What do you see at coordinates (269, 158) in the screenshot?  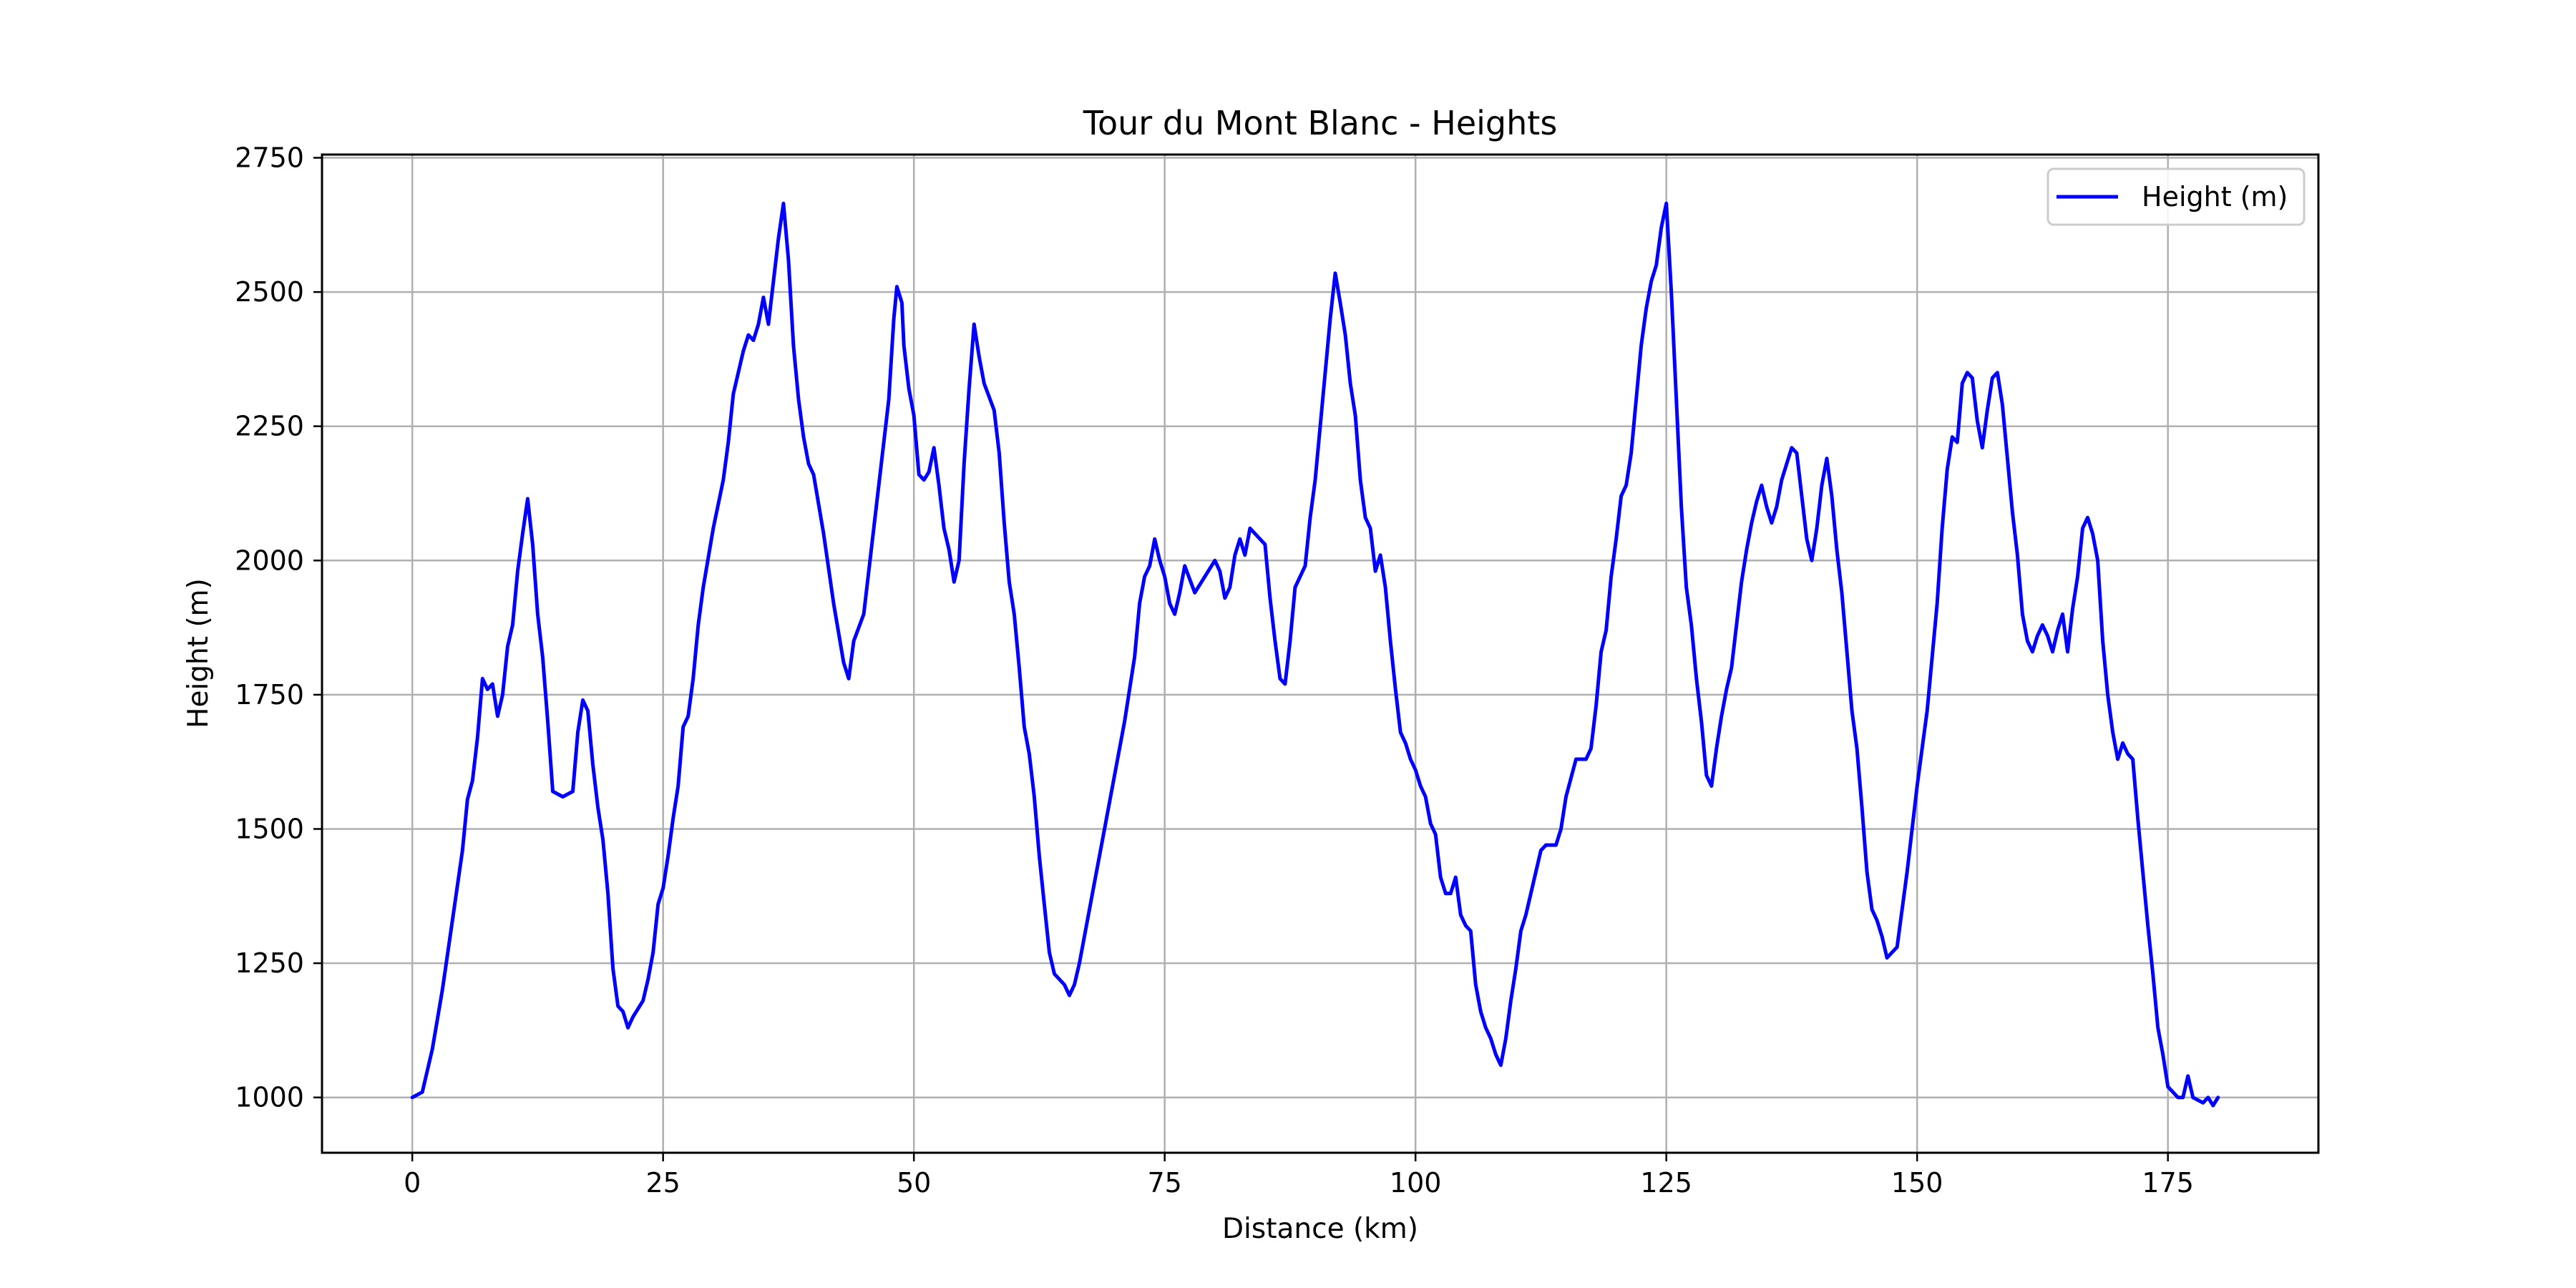 I see `y-tick-label: 2750` at bounding box center [269, 158].